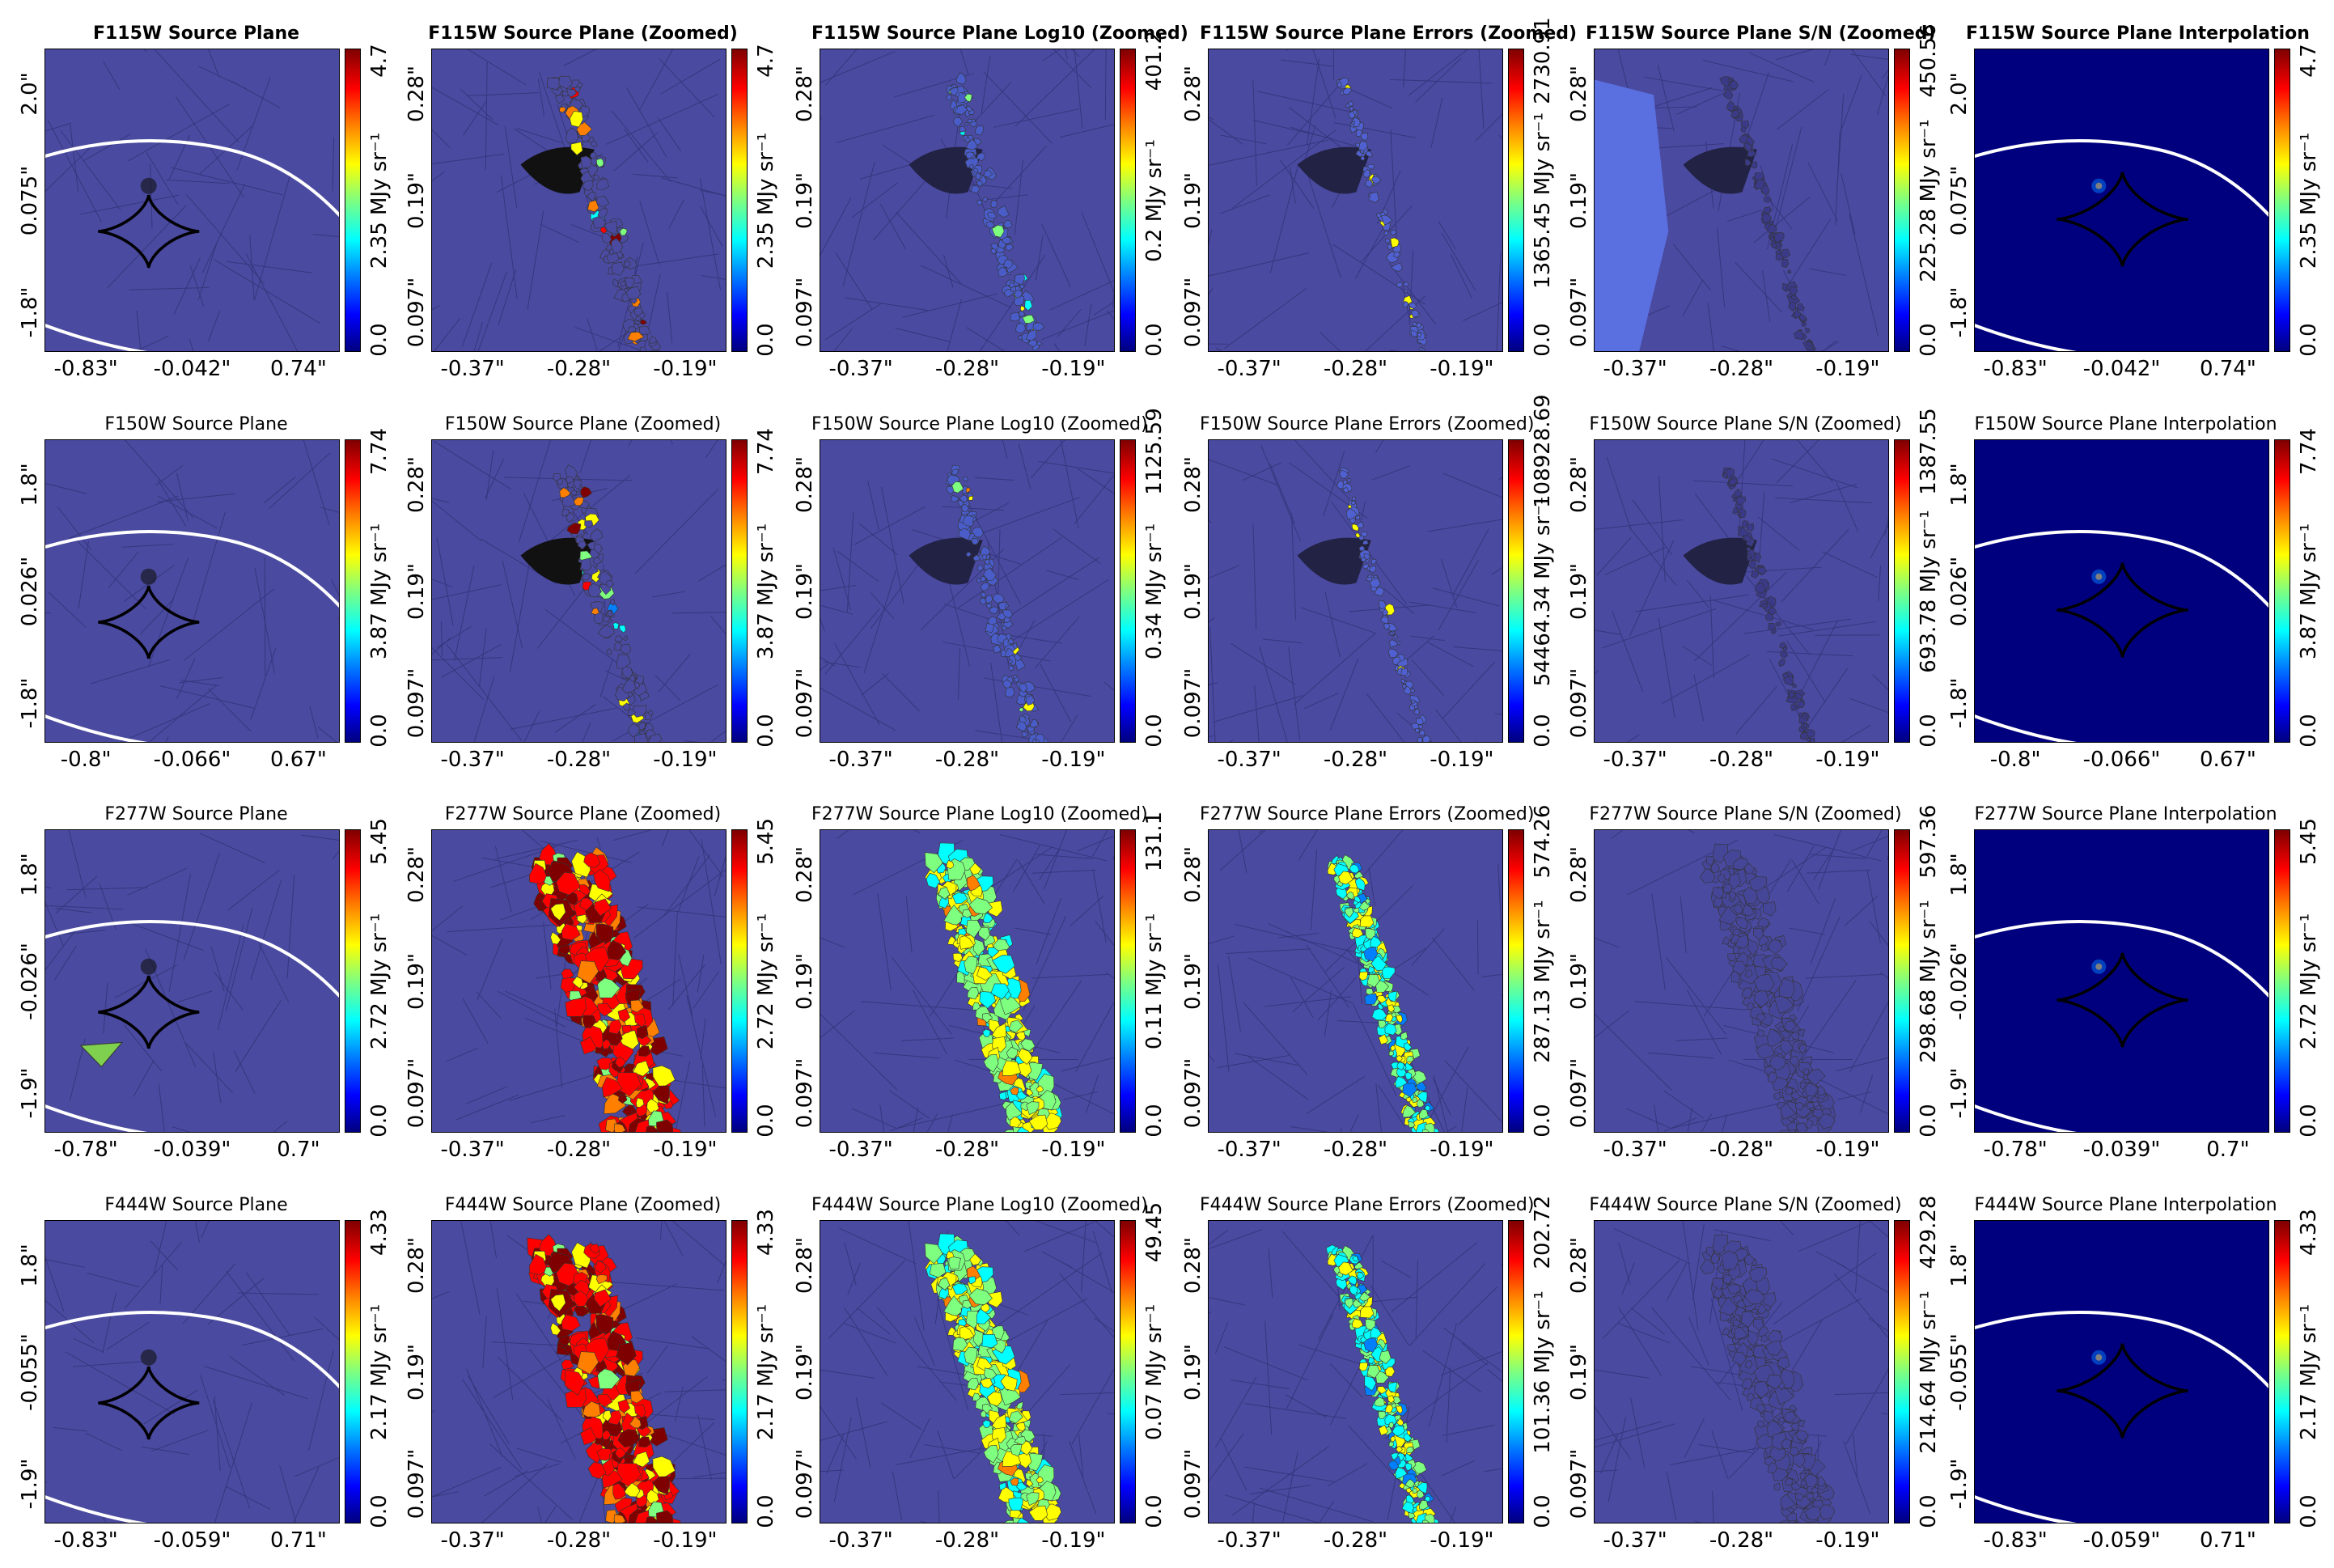 The height and width of the screenshot is (1568, 2334). I want to click on panel-title: F444W Source Plane Errors (Zoomed), so click(1359, 1206).